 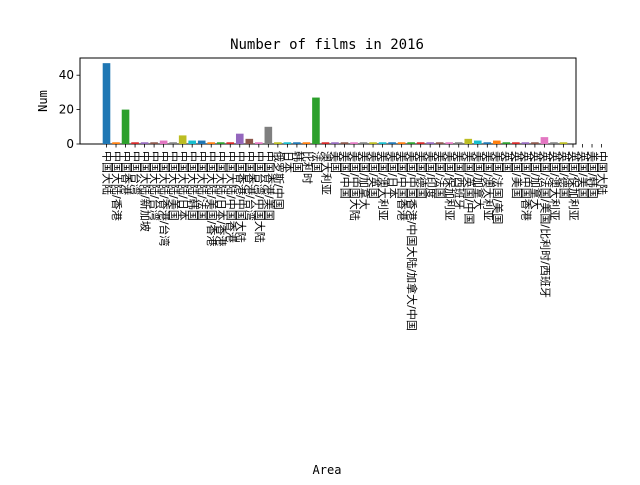 What do you see at coordinates (268, 186) in the screenshot?
I see `x-tick-label: 中国香港/美国` at bounding box center [268, 186].